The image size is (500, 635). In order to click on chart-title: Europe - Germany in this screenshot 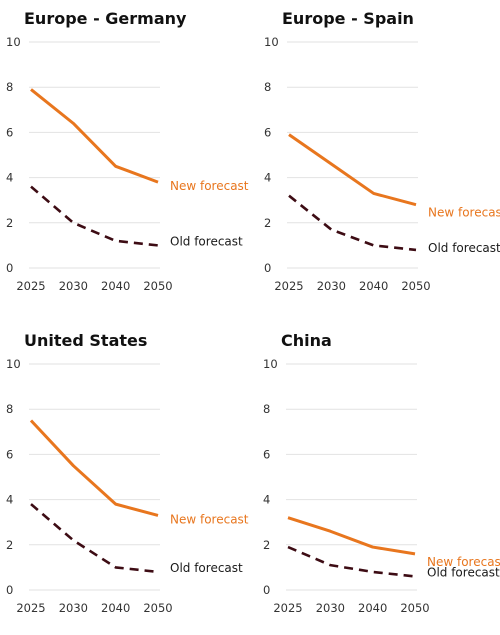, I will do `click(105, 18)`.